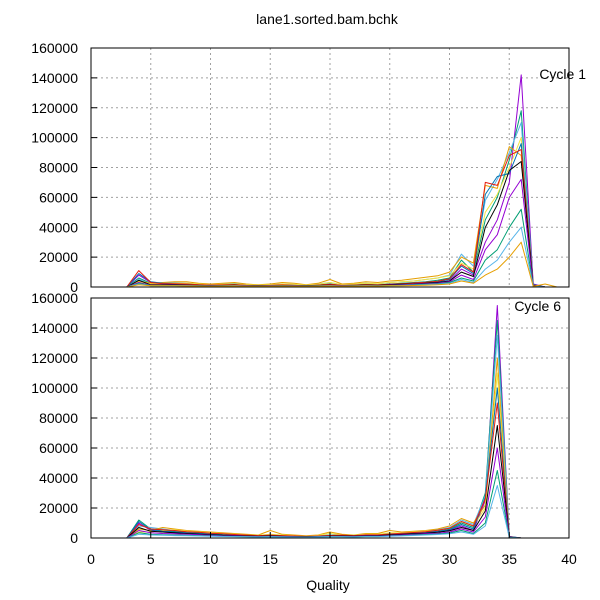  What do you see at coordinates (91, 559) in the screenshot?
I see `x-tick-label: 0` at bounding box center [91, 559].